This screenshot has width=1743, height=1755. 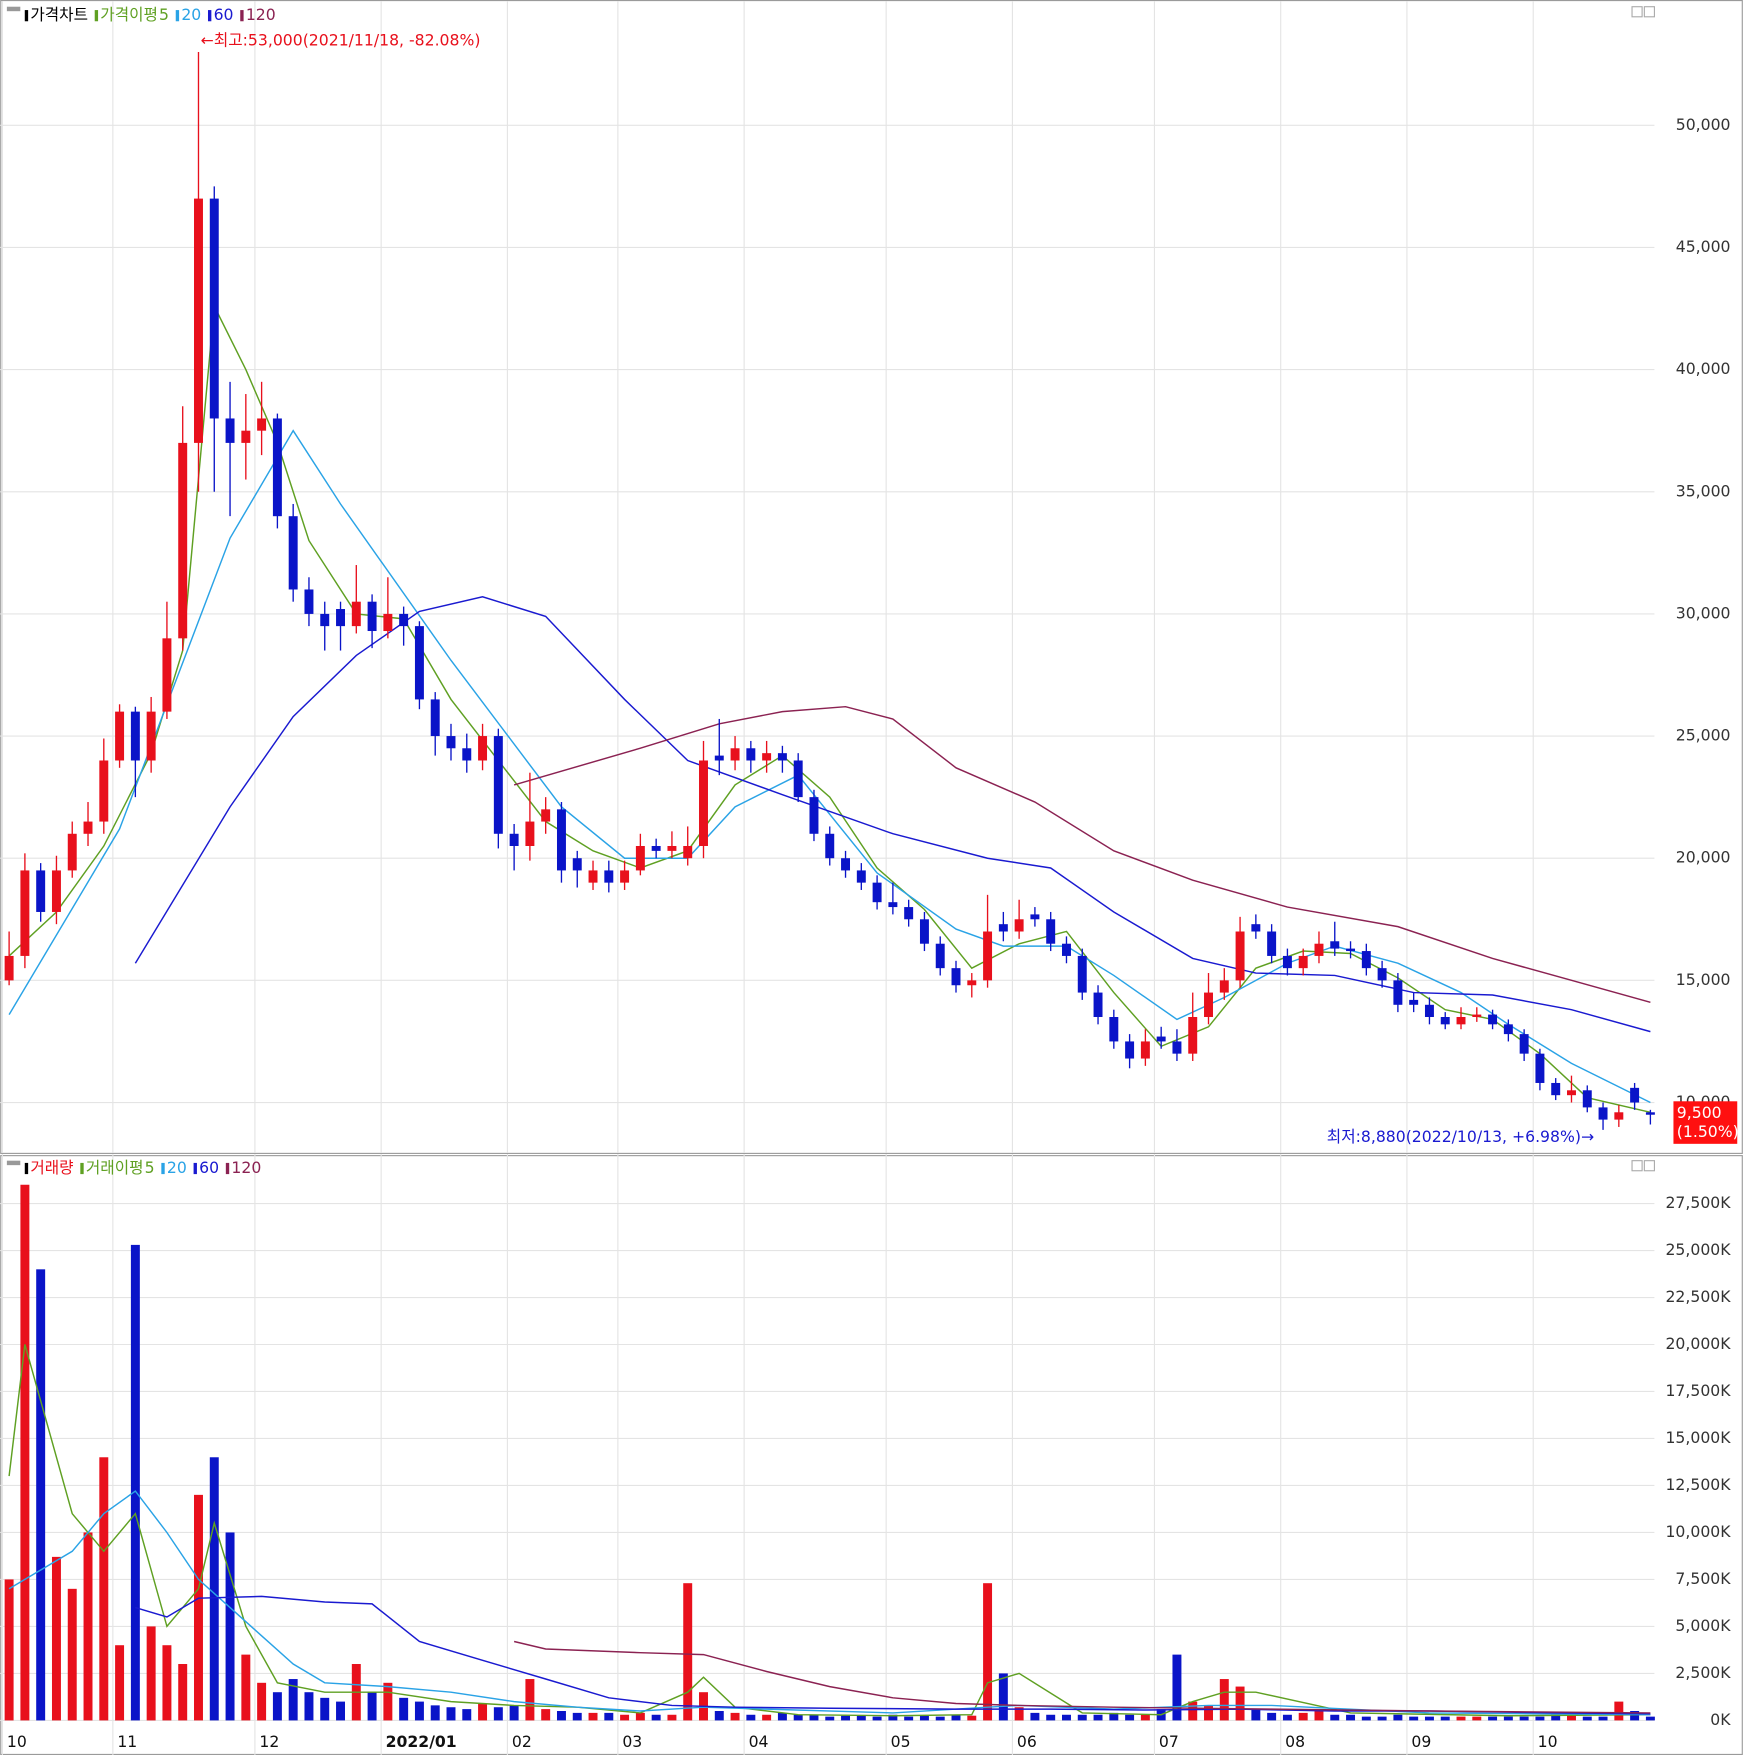 What do you see at coordinates (1703, 979) in the screenshot?
I see `y-tick-label: 15,000` at bounding box center [1703, 979].